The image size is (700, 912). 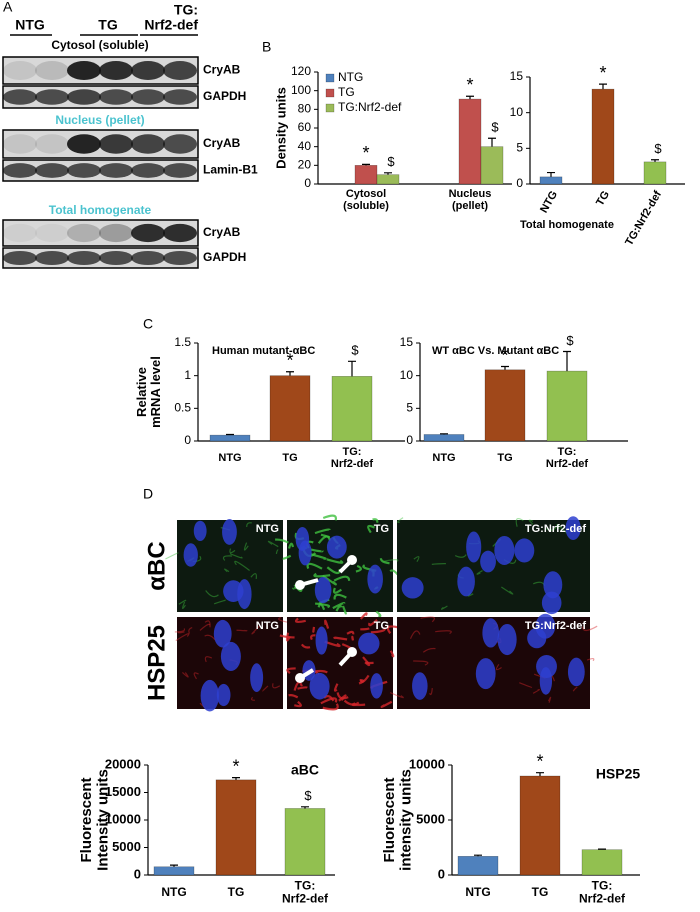 What do you see at coordinates (182, 342) in the screenshot?
I see `y-tick-label: 1.5` at bounding box center [182, 342].